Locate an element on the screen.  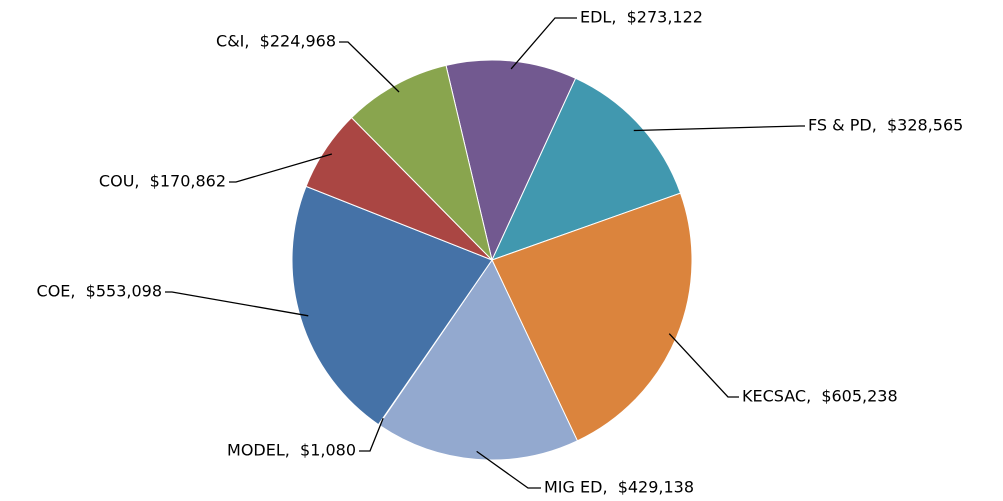
data-label: KECSAC, $605,238 is located at coordinates (820, 396).